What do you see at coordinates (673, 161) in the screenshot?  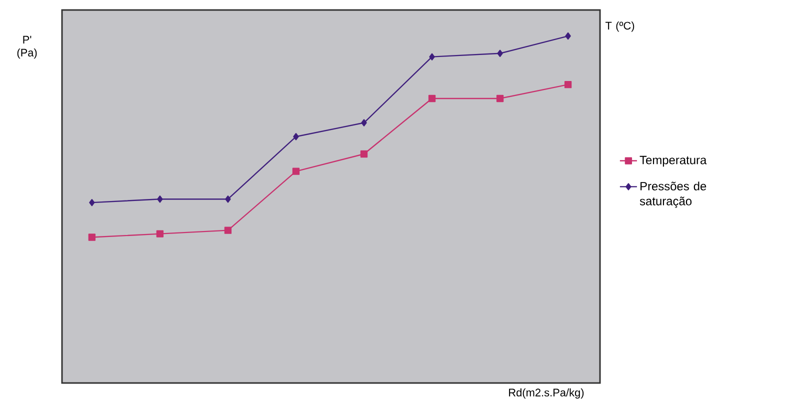 I see `legend-label: Temperatura` at bounding box center [673, 161].